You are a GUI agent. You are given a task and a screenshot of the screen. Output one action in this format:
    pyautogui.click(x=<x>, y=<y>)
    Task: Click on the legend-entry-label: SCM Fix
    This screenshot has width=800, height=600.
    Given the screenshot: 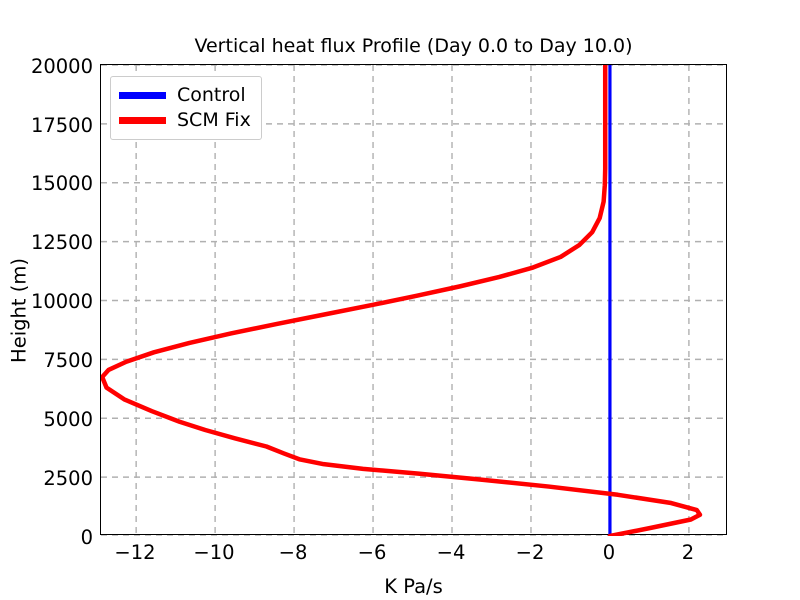 What is the action you would take?
    pyautogui.click(x=214, y=120)
    